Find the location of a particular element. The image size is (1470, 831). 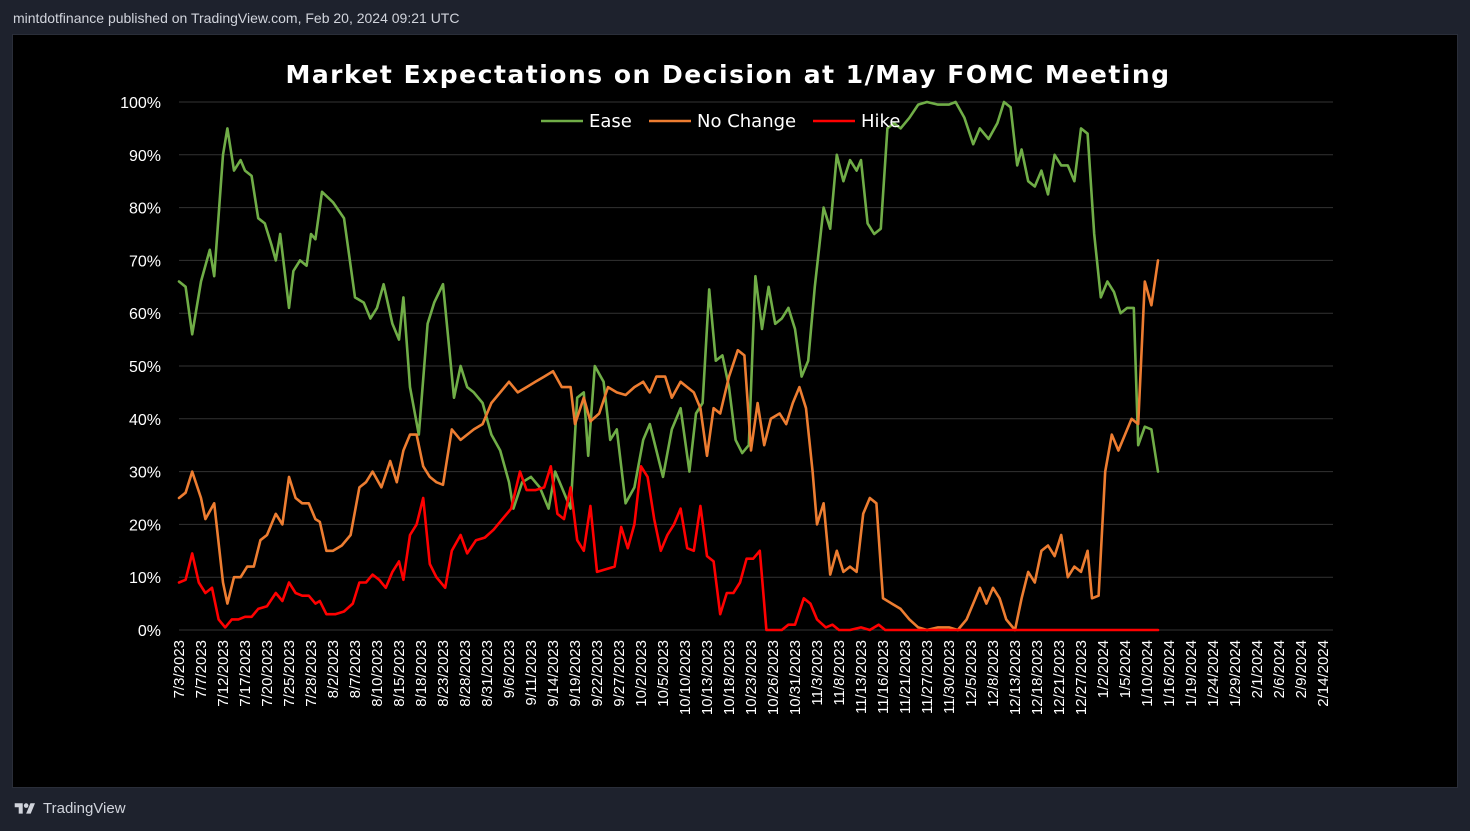

x-tick-label: 8/15/2023 is located at coordinates (399, 673).